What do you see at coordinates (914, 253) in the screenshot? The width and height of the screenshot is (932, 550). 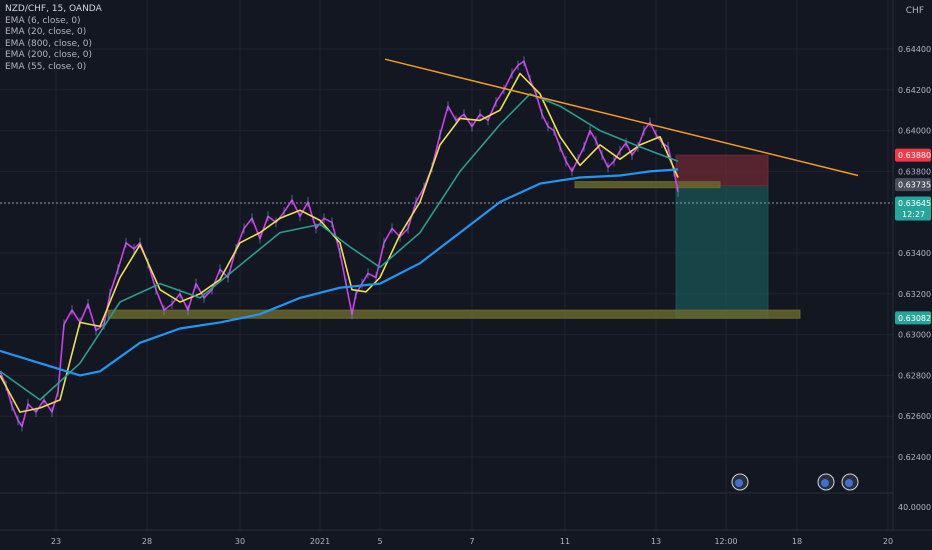 I see `y-tick-label: 0.63400` at bounding box center [914, 253].